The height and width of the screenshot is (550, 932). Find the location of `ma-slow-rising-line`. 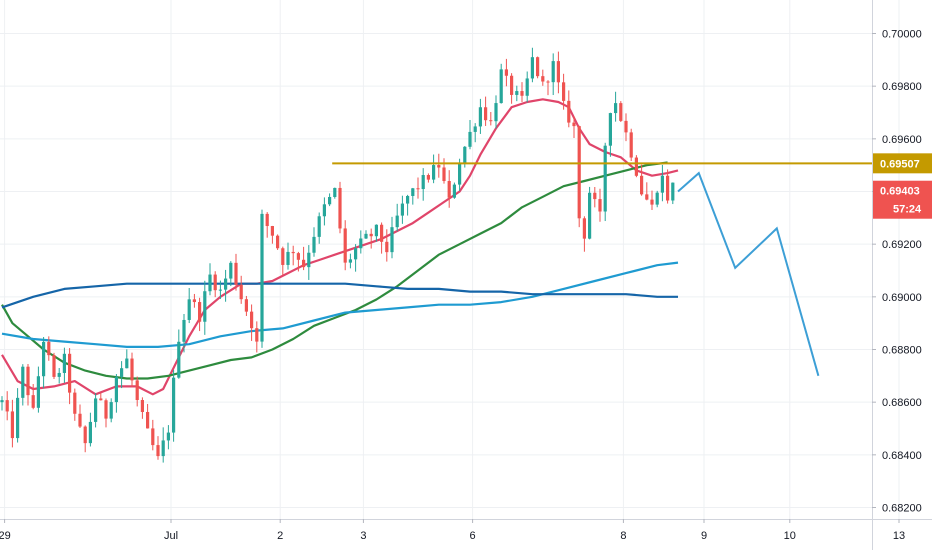

ma-slow-rising-line is located at coordinates (340, 304).